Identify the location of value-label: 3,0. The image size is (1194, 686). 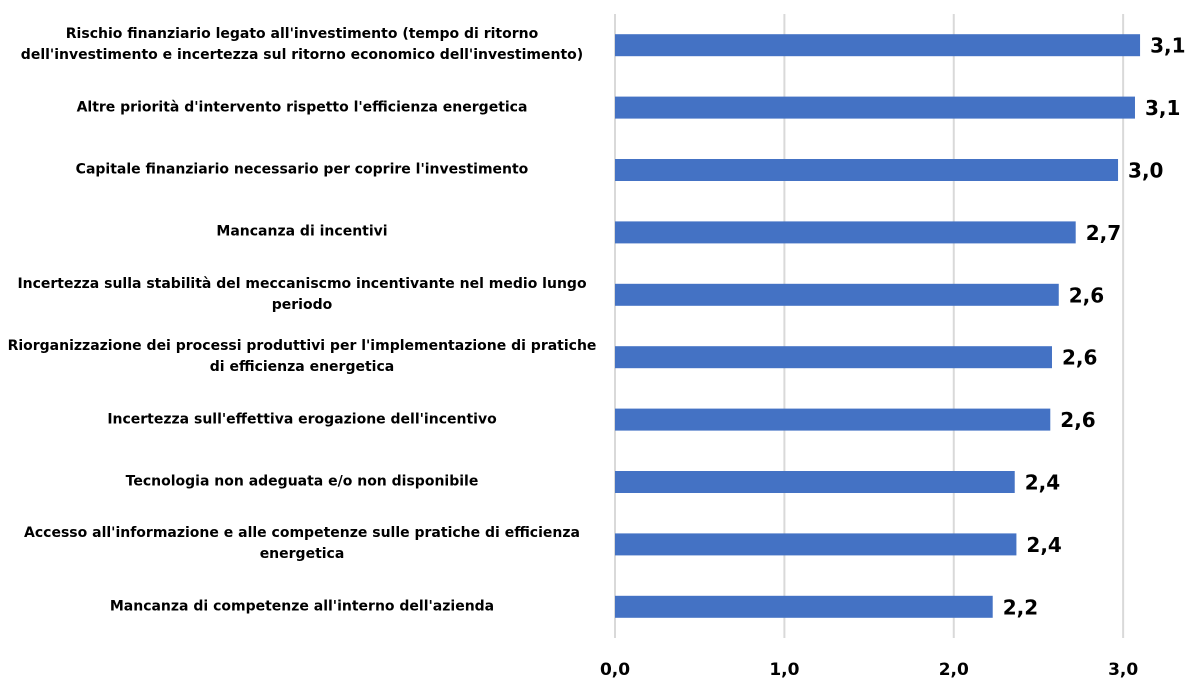
(1145, 171).